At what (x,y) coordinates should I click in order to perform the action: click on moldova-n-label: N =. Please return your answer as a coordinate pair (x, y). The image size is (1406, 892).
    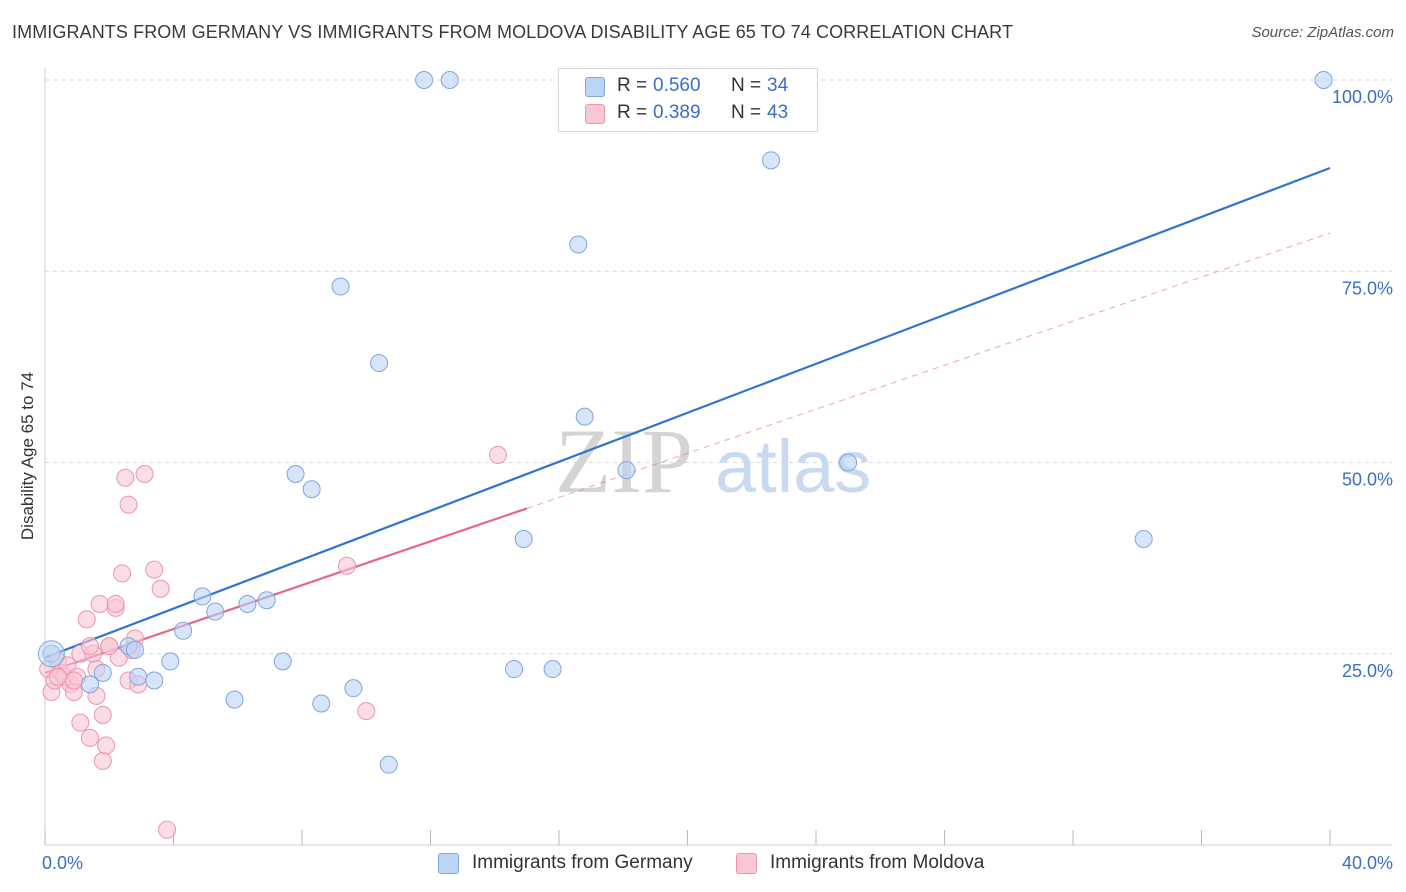
    Looking at the image, I should click on (746, 112).